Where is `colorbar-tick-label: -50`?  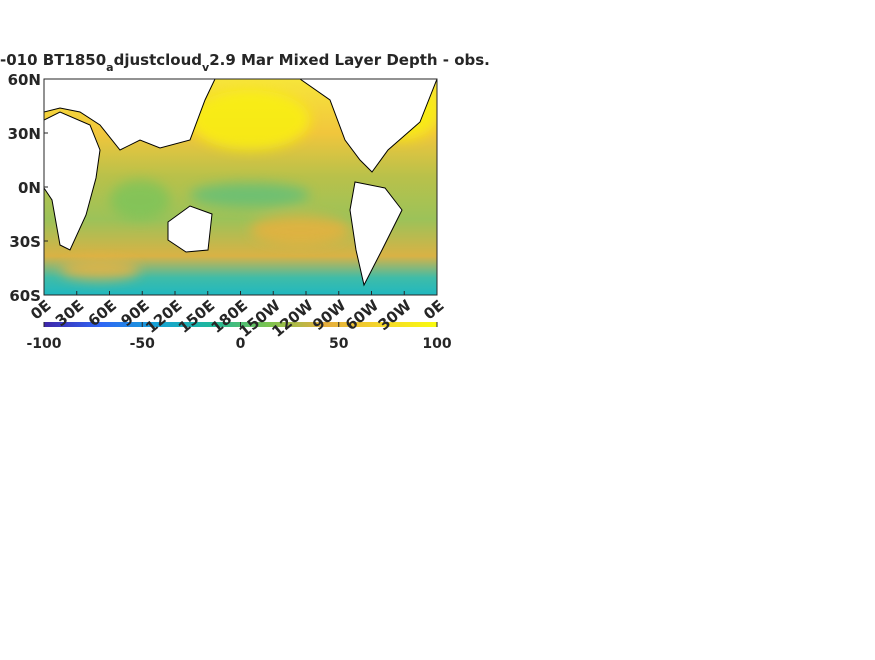
colorbar-tick-label: -50 is located at coordinates (143, 344).